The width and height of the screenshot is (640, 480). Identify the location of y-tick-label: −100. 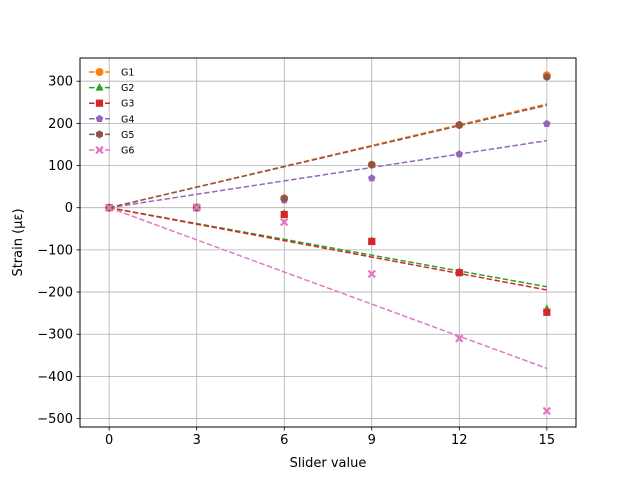
(55, 250).